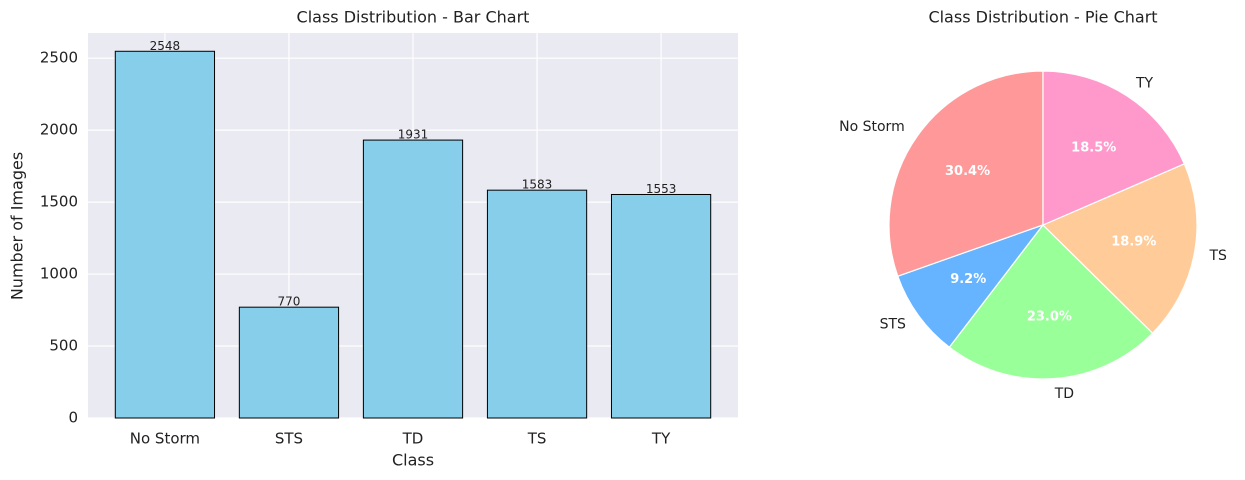 This screenshot has width=1245, height=480. Describe the element at coordinates (1217, 256) in the screenshot. I see `slice-label: TS` at that location.